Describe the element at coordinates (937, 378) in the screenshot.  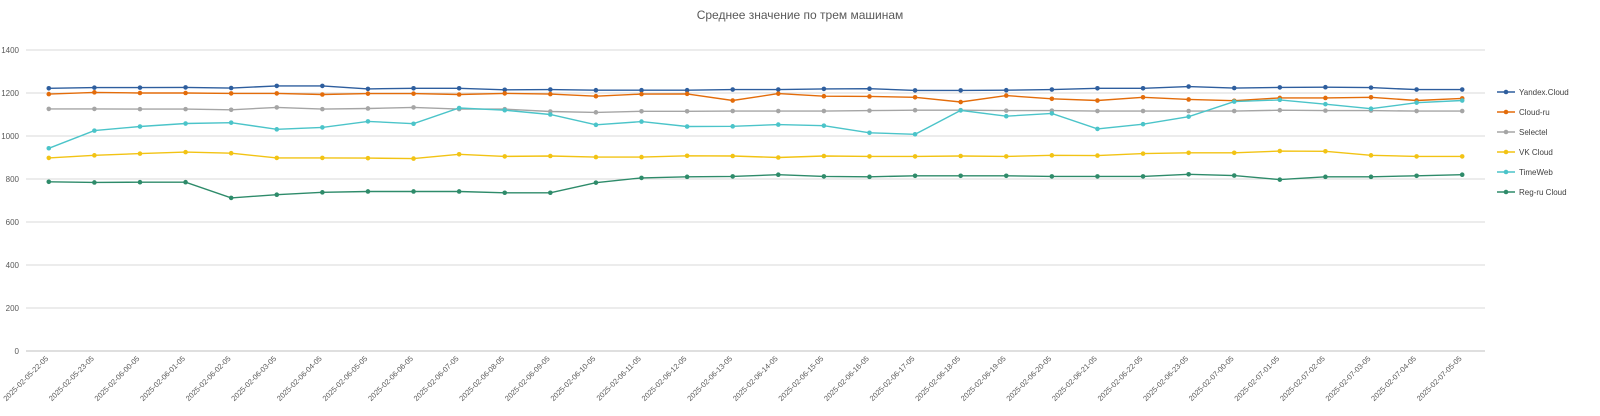
I see `x-tick-label: 2025-02-06-18-05` at that location.